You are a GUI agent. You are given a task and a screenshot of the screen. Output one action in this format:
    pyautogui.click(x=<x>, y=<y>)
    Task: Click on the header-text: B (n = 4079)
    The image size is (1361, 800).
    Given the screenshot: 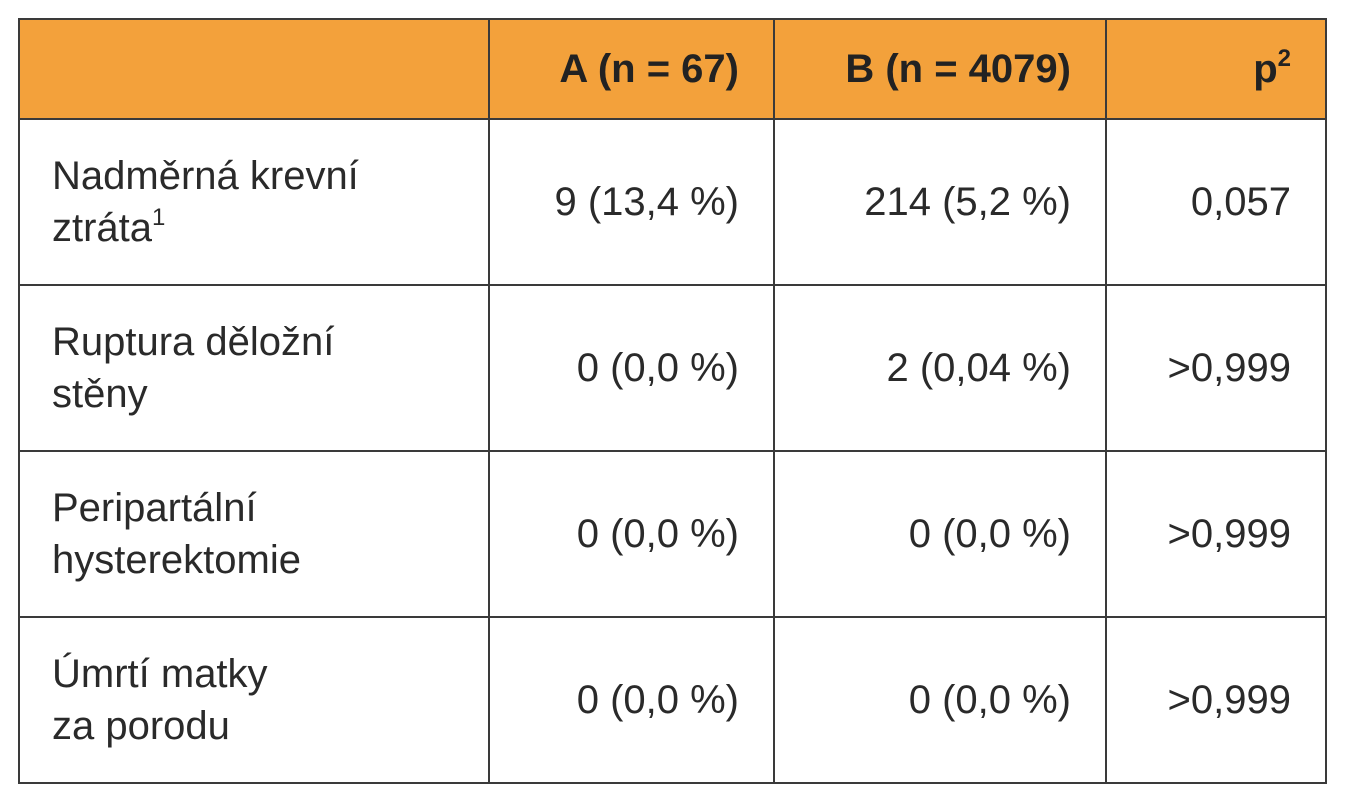 What is the action you would take?
    pyautogui.click(x=958, y=69)
    